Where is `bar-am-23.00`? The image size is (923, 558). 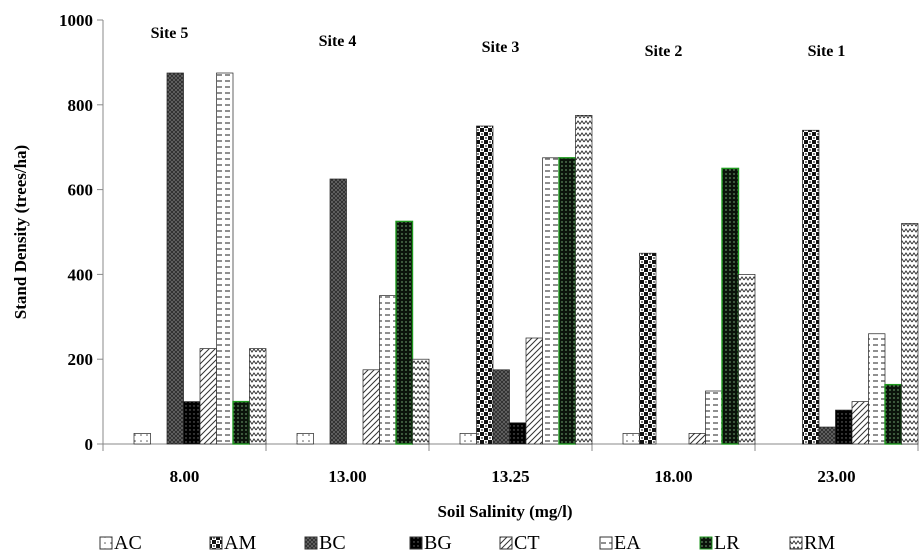 bar-am-23.00 is located at coordinates (811, 287).